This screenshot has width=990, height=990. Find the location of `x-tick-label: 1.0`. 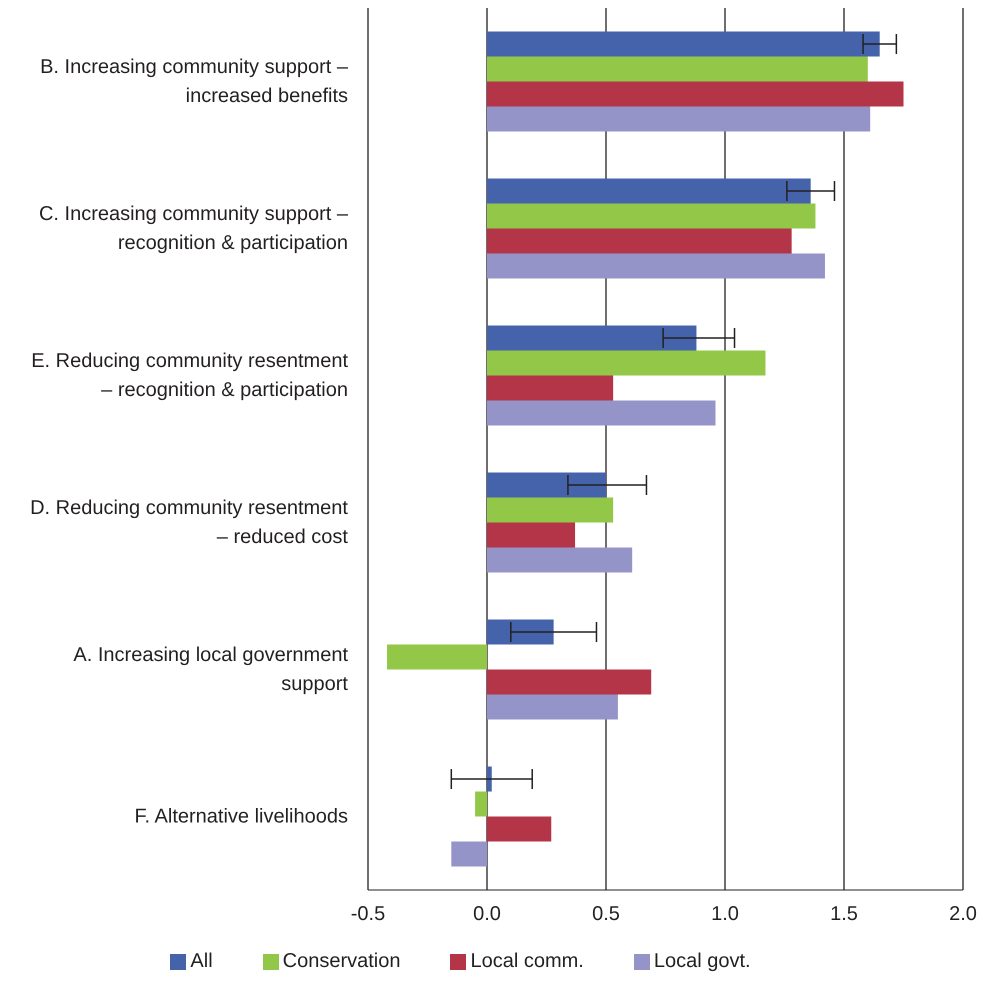

x-tick-label: 1.0 is located at coordinates (725, 914).